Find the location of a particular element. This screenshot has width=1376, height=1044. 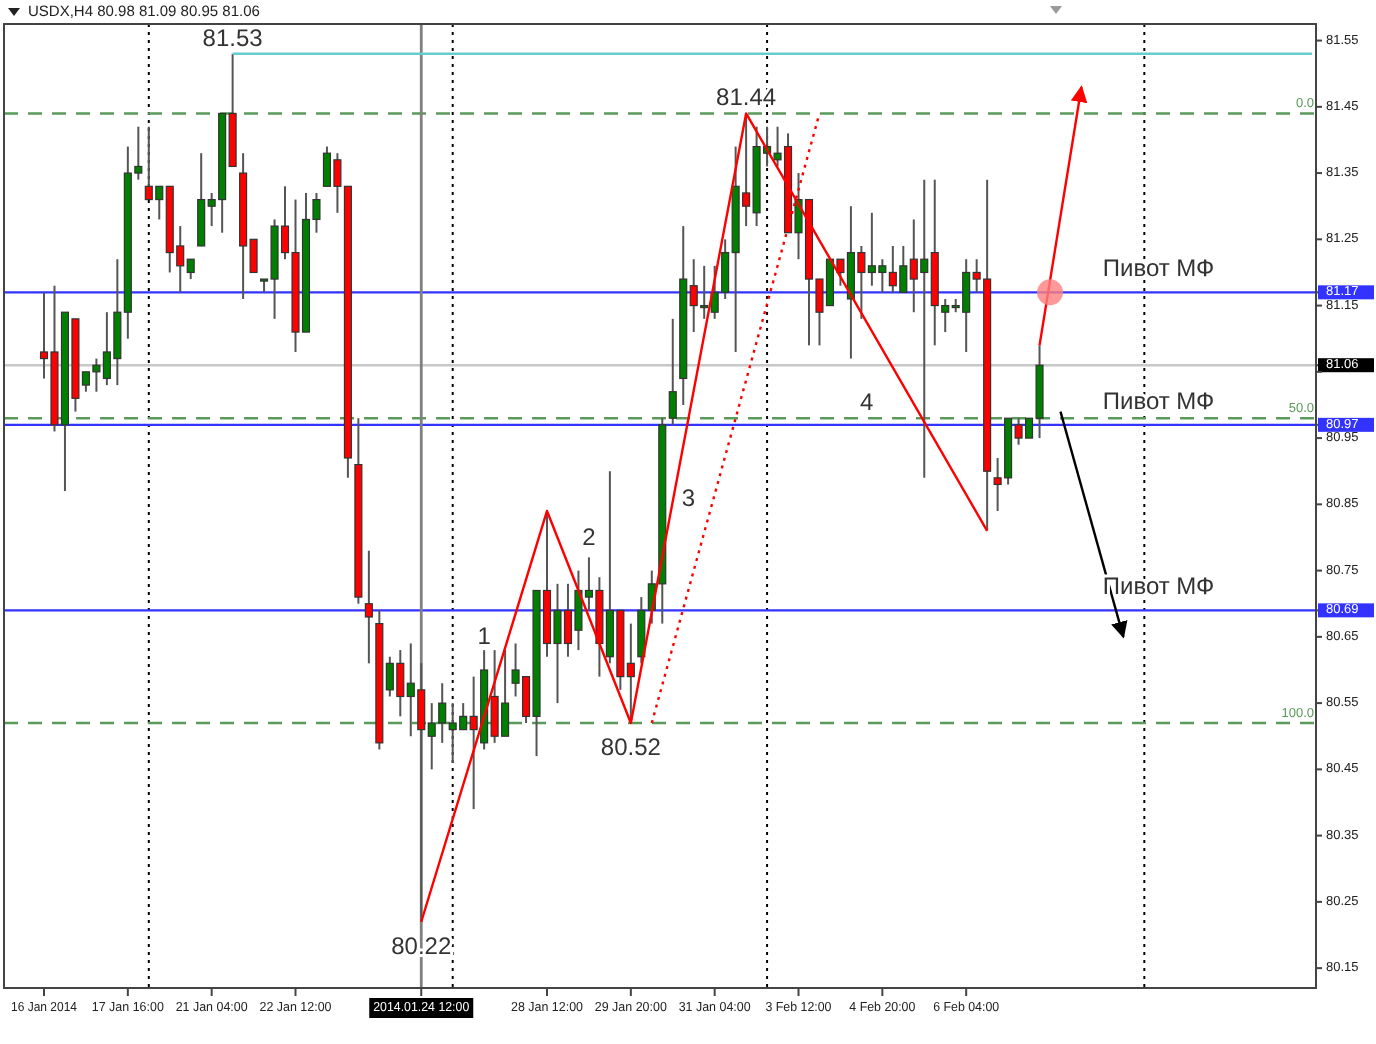

data-label: 81.44 is located at coordinates (746, 97).